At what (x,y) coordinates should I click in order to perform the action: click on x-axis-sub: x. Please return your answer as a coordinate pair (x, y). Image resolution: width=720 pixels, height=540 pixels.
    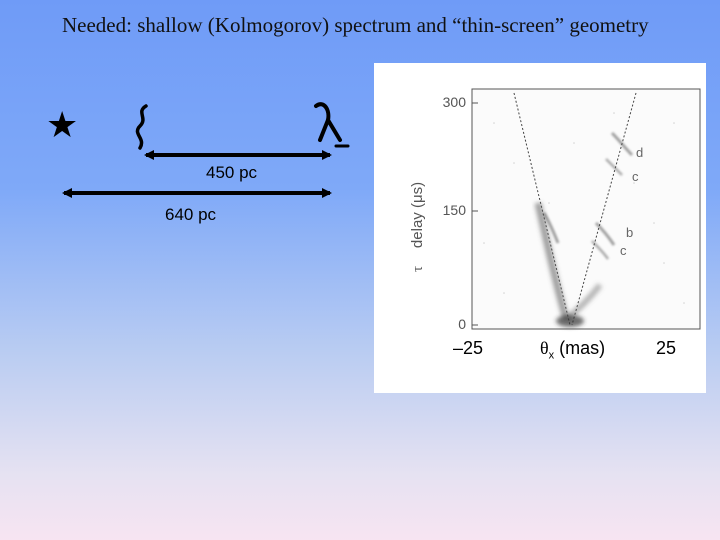
    Looking at the image, I should click on (551, 355).